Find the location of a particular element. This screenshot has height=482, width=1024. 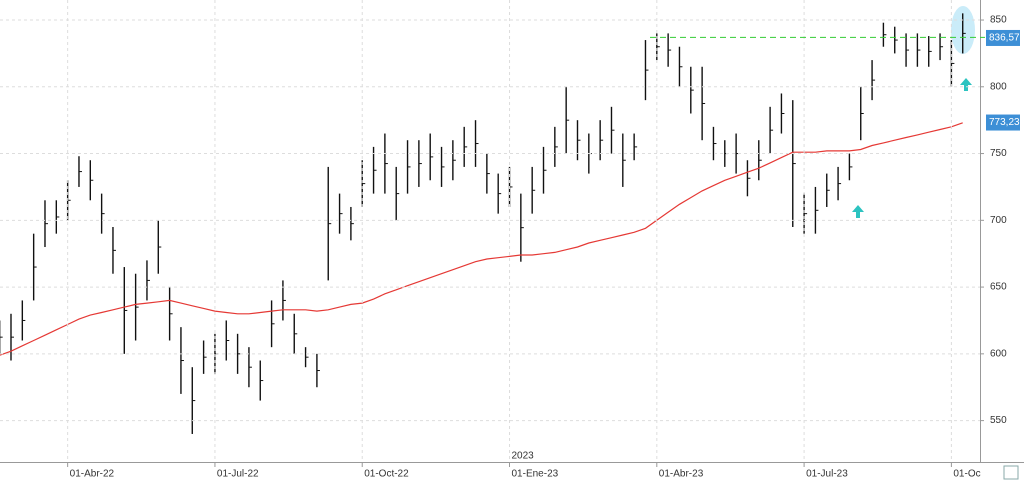

y-tick-label: 600 is located at coordinates (998, 353).